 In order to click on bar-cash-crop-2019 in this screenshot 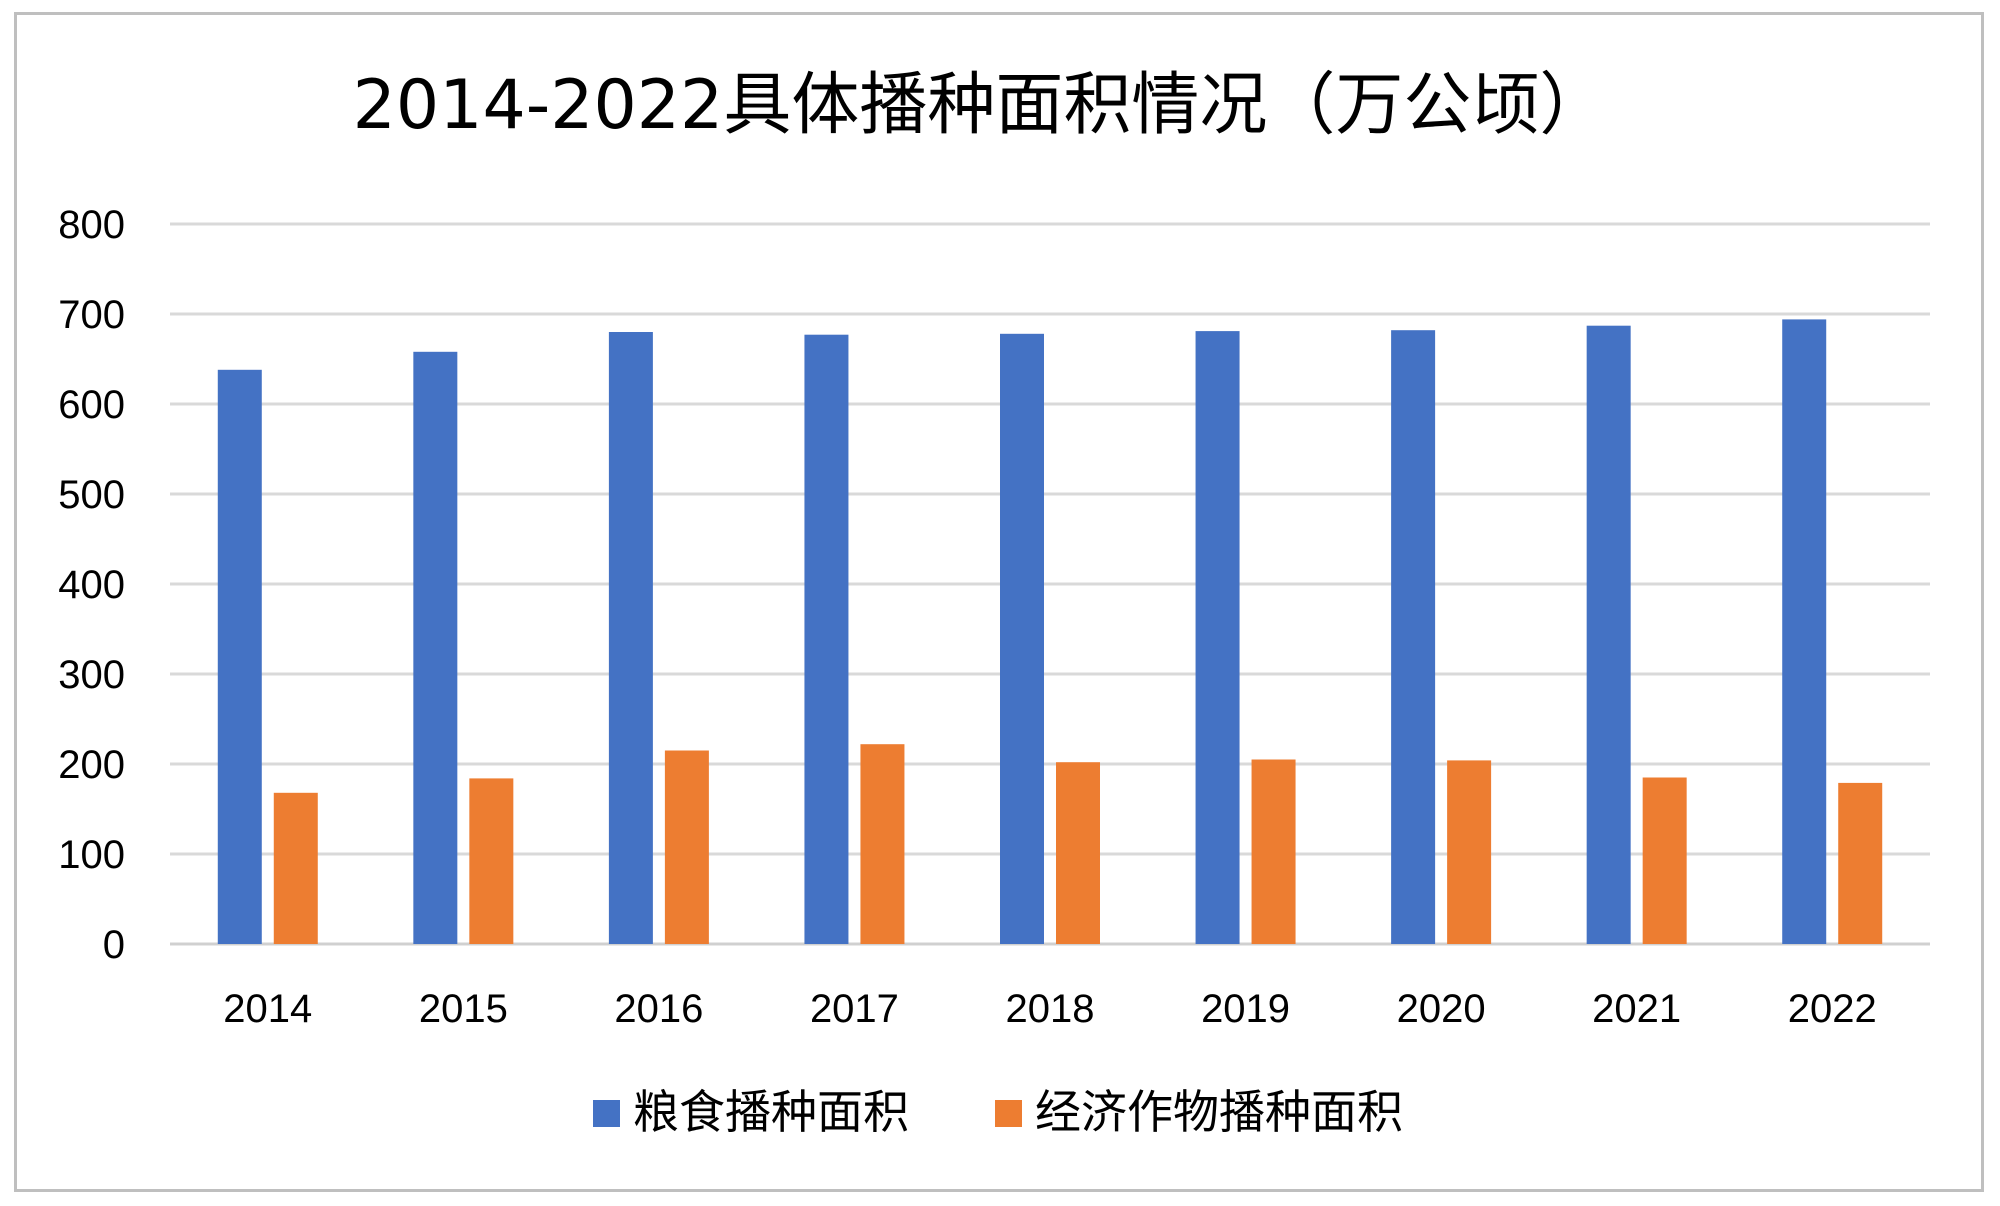, I will do `click(1273, 851)`.